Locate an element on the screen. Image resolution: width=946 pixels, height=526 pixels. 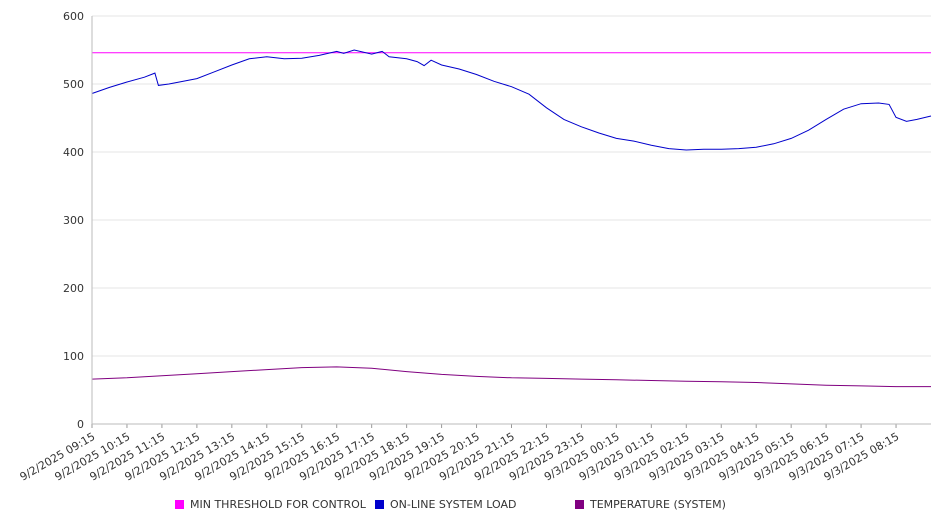
y-tick-label: 500 is located at coordinates (73, 84).